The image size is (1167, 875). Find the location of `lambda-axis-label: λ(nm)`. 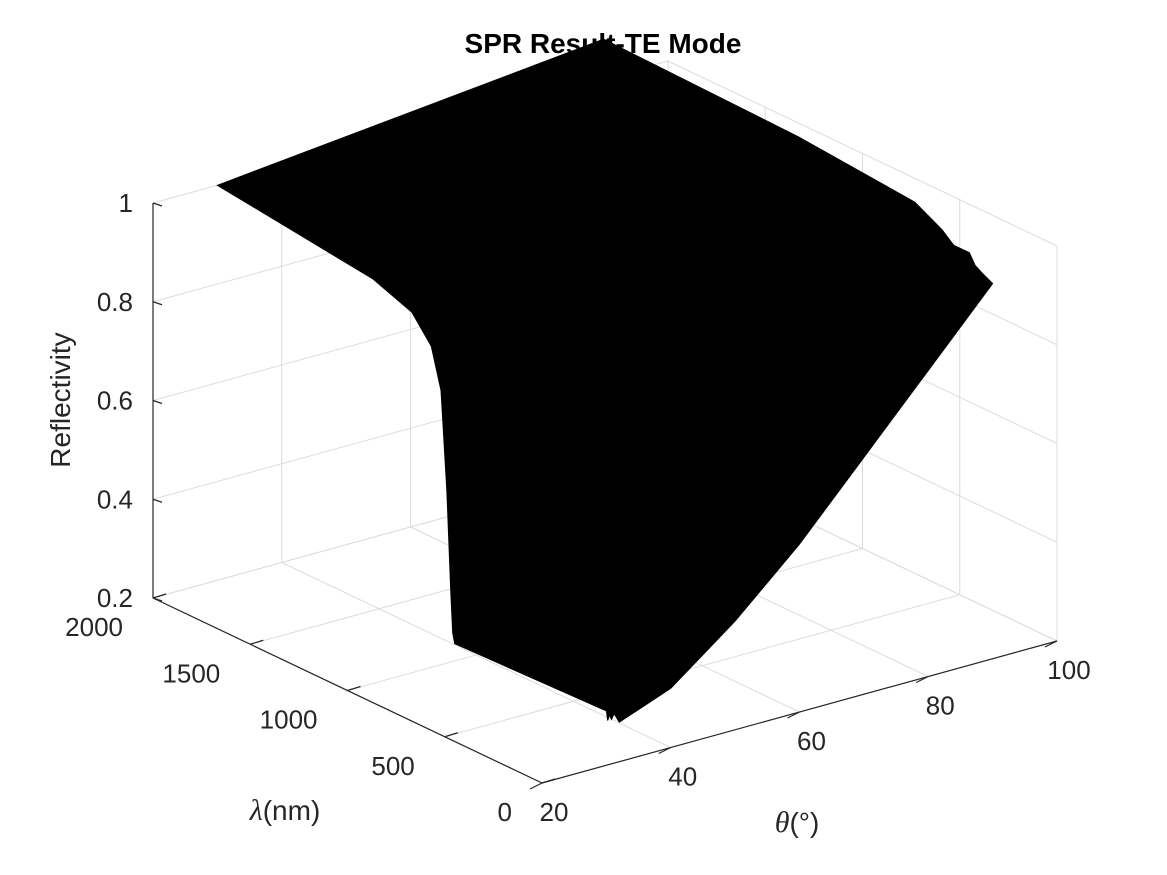

lambda-axis-label: λ(nm) is located at coordinates (285, 810).